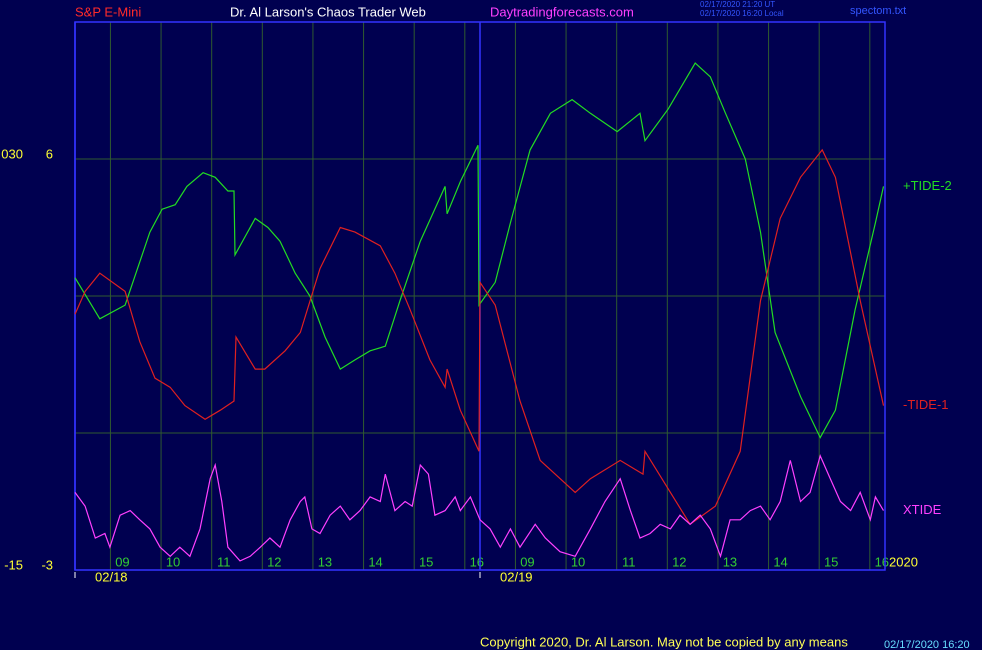  What do you see at coordinates (903, 561) in the screenshot?
I see `year-label: 2020` at bounding box center [903, 561].